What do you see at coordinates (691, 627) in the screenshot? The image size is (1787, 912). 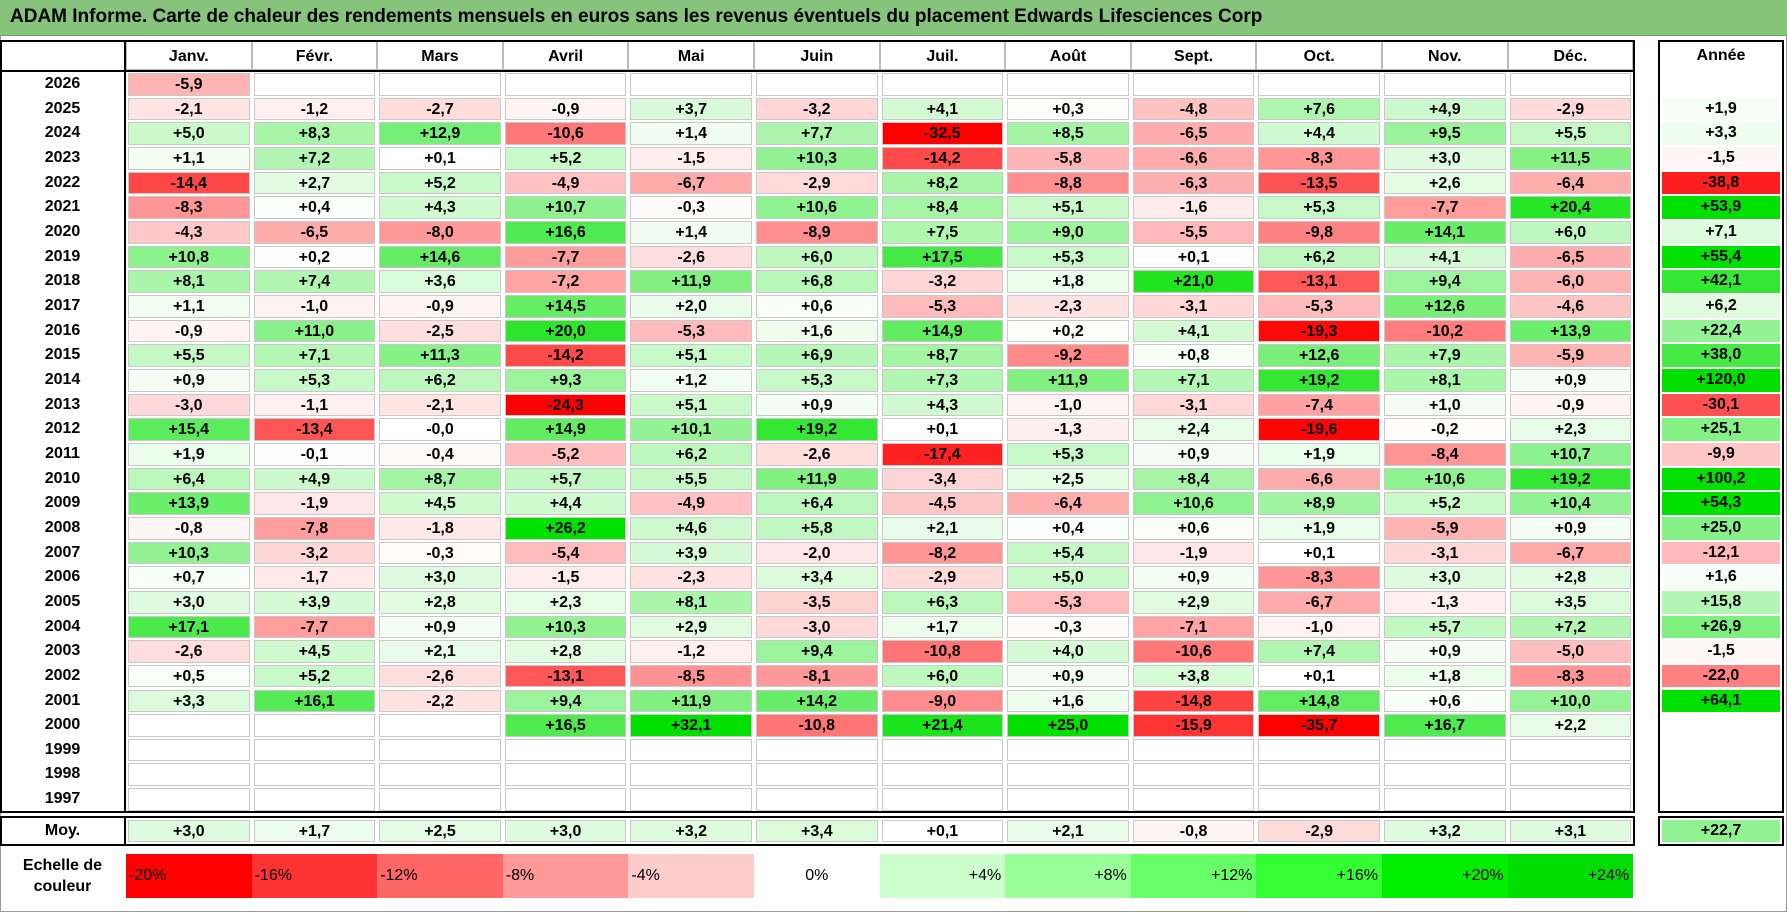 I see `heat-cell: +2,9` at bounding box center [691, 627].